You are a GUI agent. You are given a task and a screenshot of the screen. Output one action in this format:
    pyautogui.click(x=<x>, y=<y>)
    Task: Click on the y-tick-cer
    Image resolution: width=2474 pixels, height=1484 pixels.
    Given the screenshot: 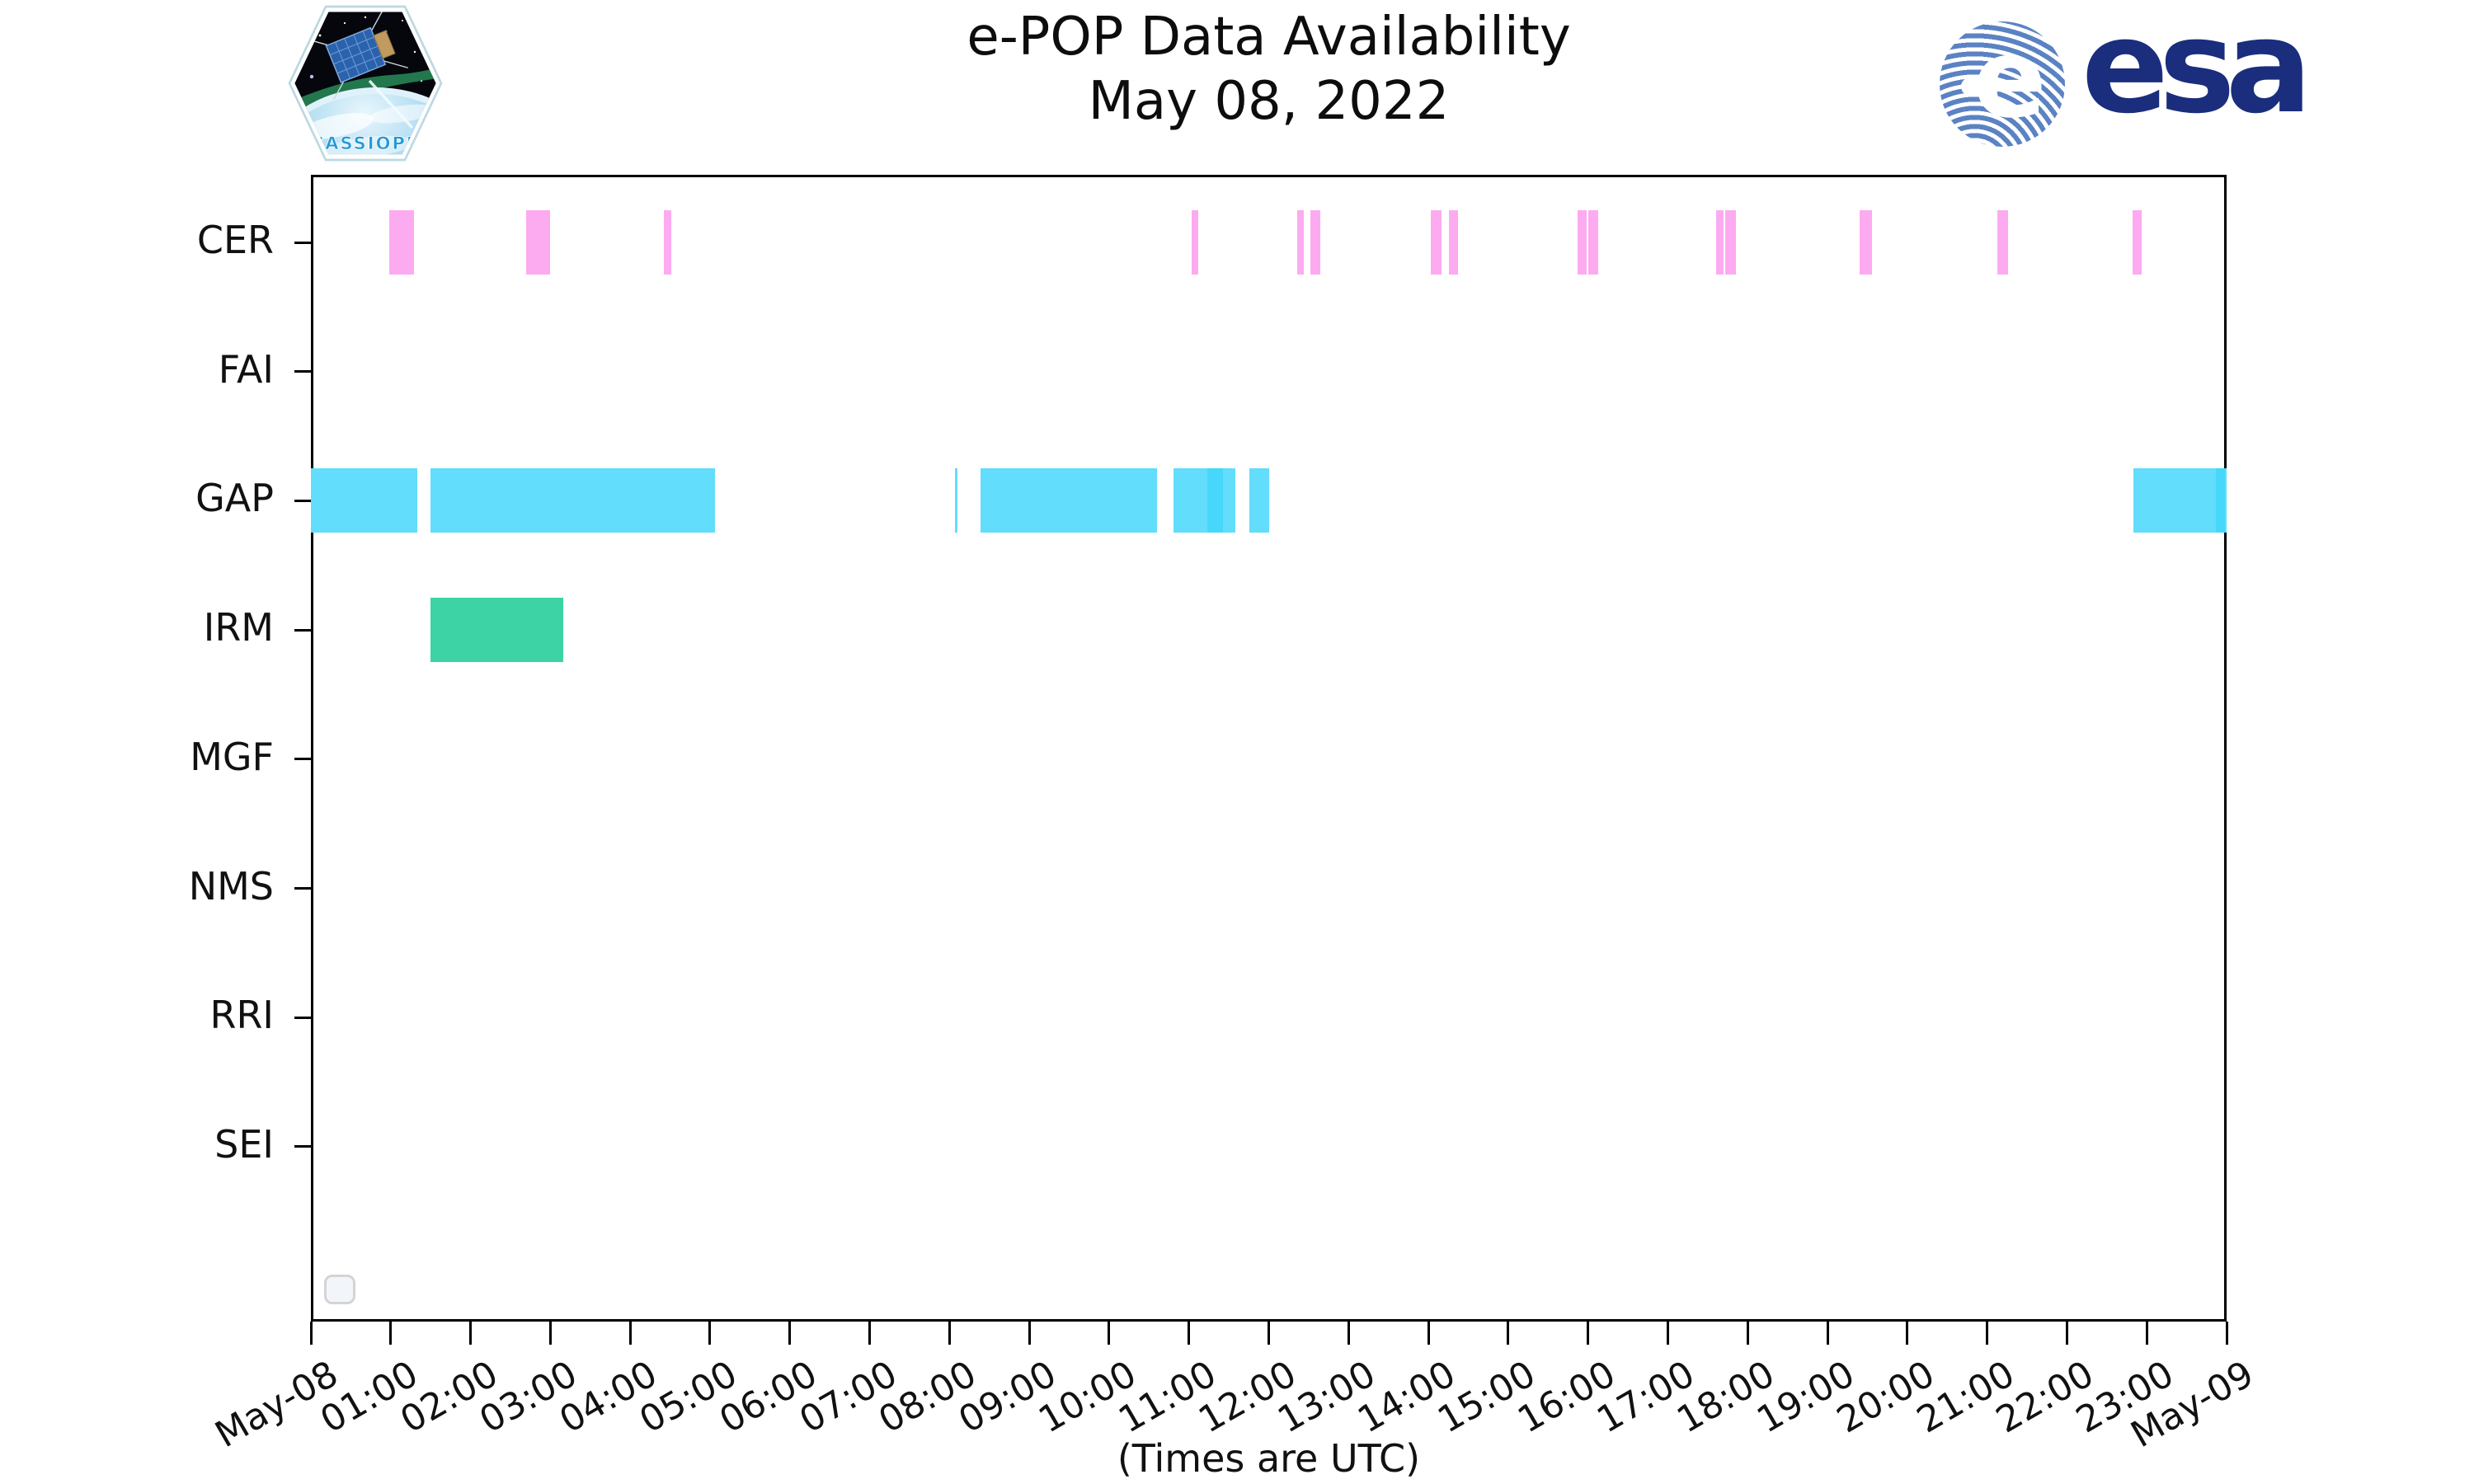 What is the action you would take?
    pyautogui.click(x=302, y=242)
    